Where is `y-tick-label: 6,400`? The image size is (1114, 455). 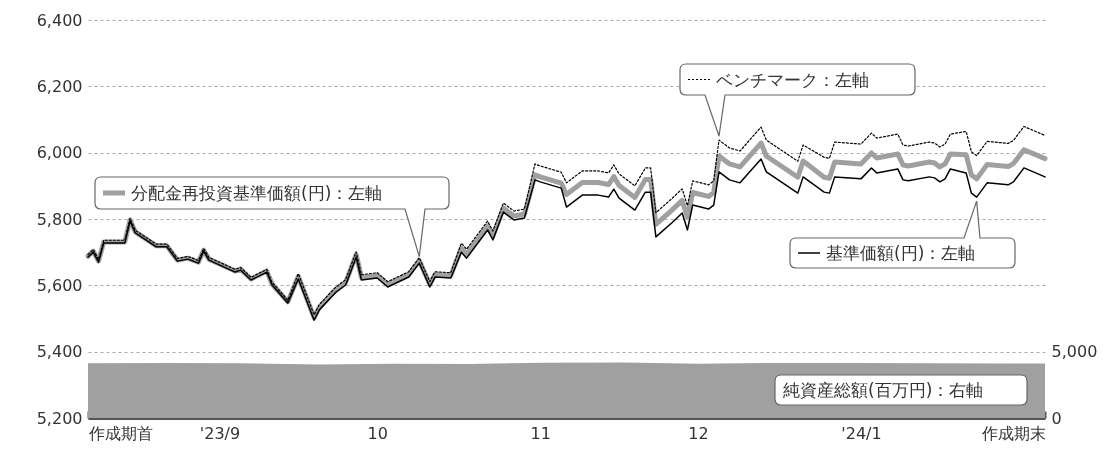
y-tick-label: 6,400 is located at coordinates (59, 20).